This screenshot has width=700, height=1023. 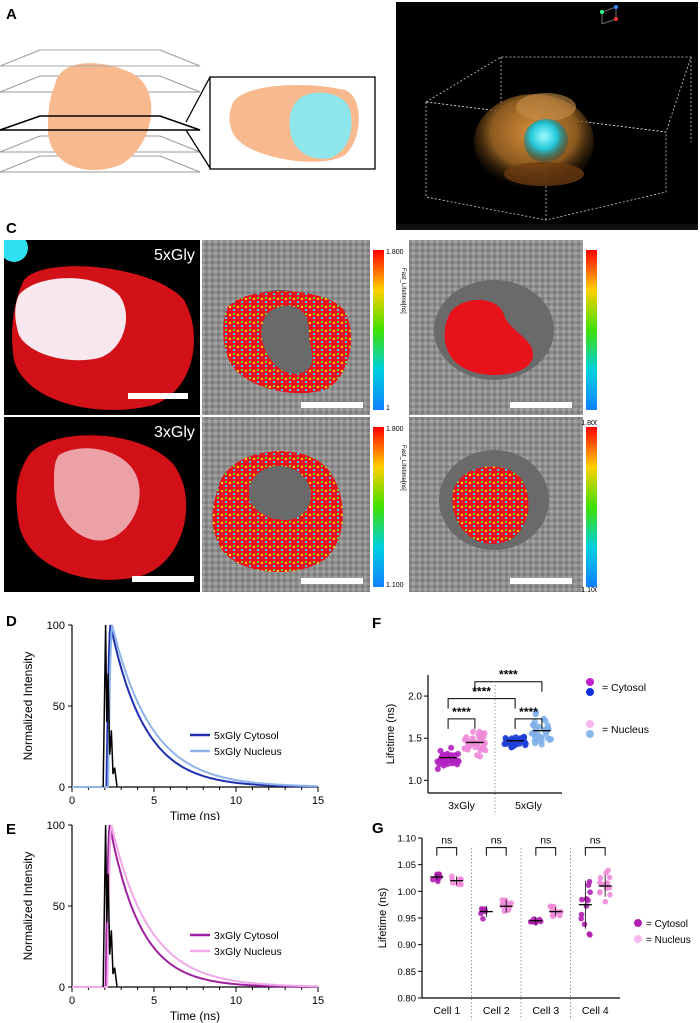 I want to click on x-tick-label: 10, so click(x=236, y=1001).